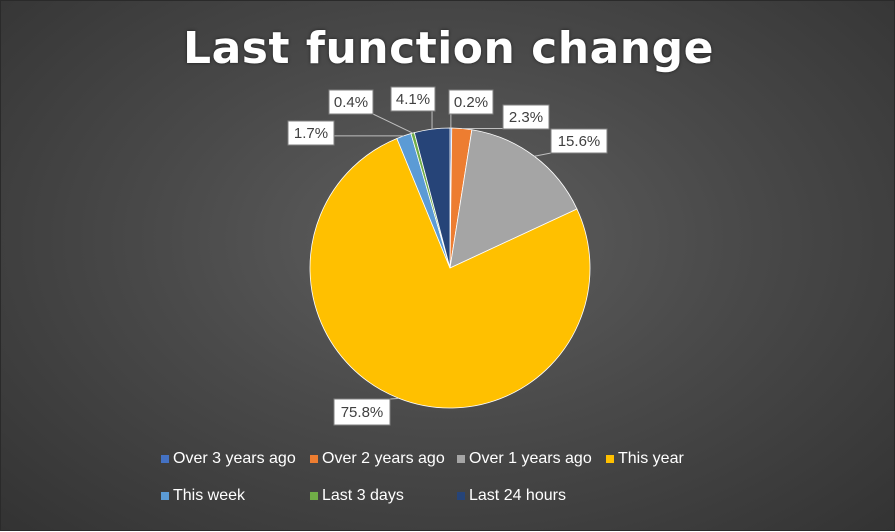  I want to click on data-label-text: 4.1%, so click(413, 99).